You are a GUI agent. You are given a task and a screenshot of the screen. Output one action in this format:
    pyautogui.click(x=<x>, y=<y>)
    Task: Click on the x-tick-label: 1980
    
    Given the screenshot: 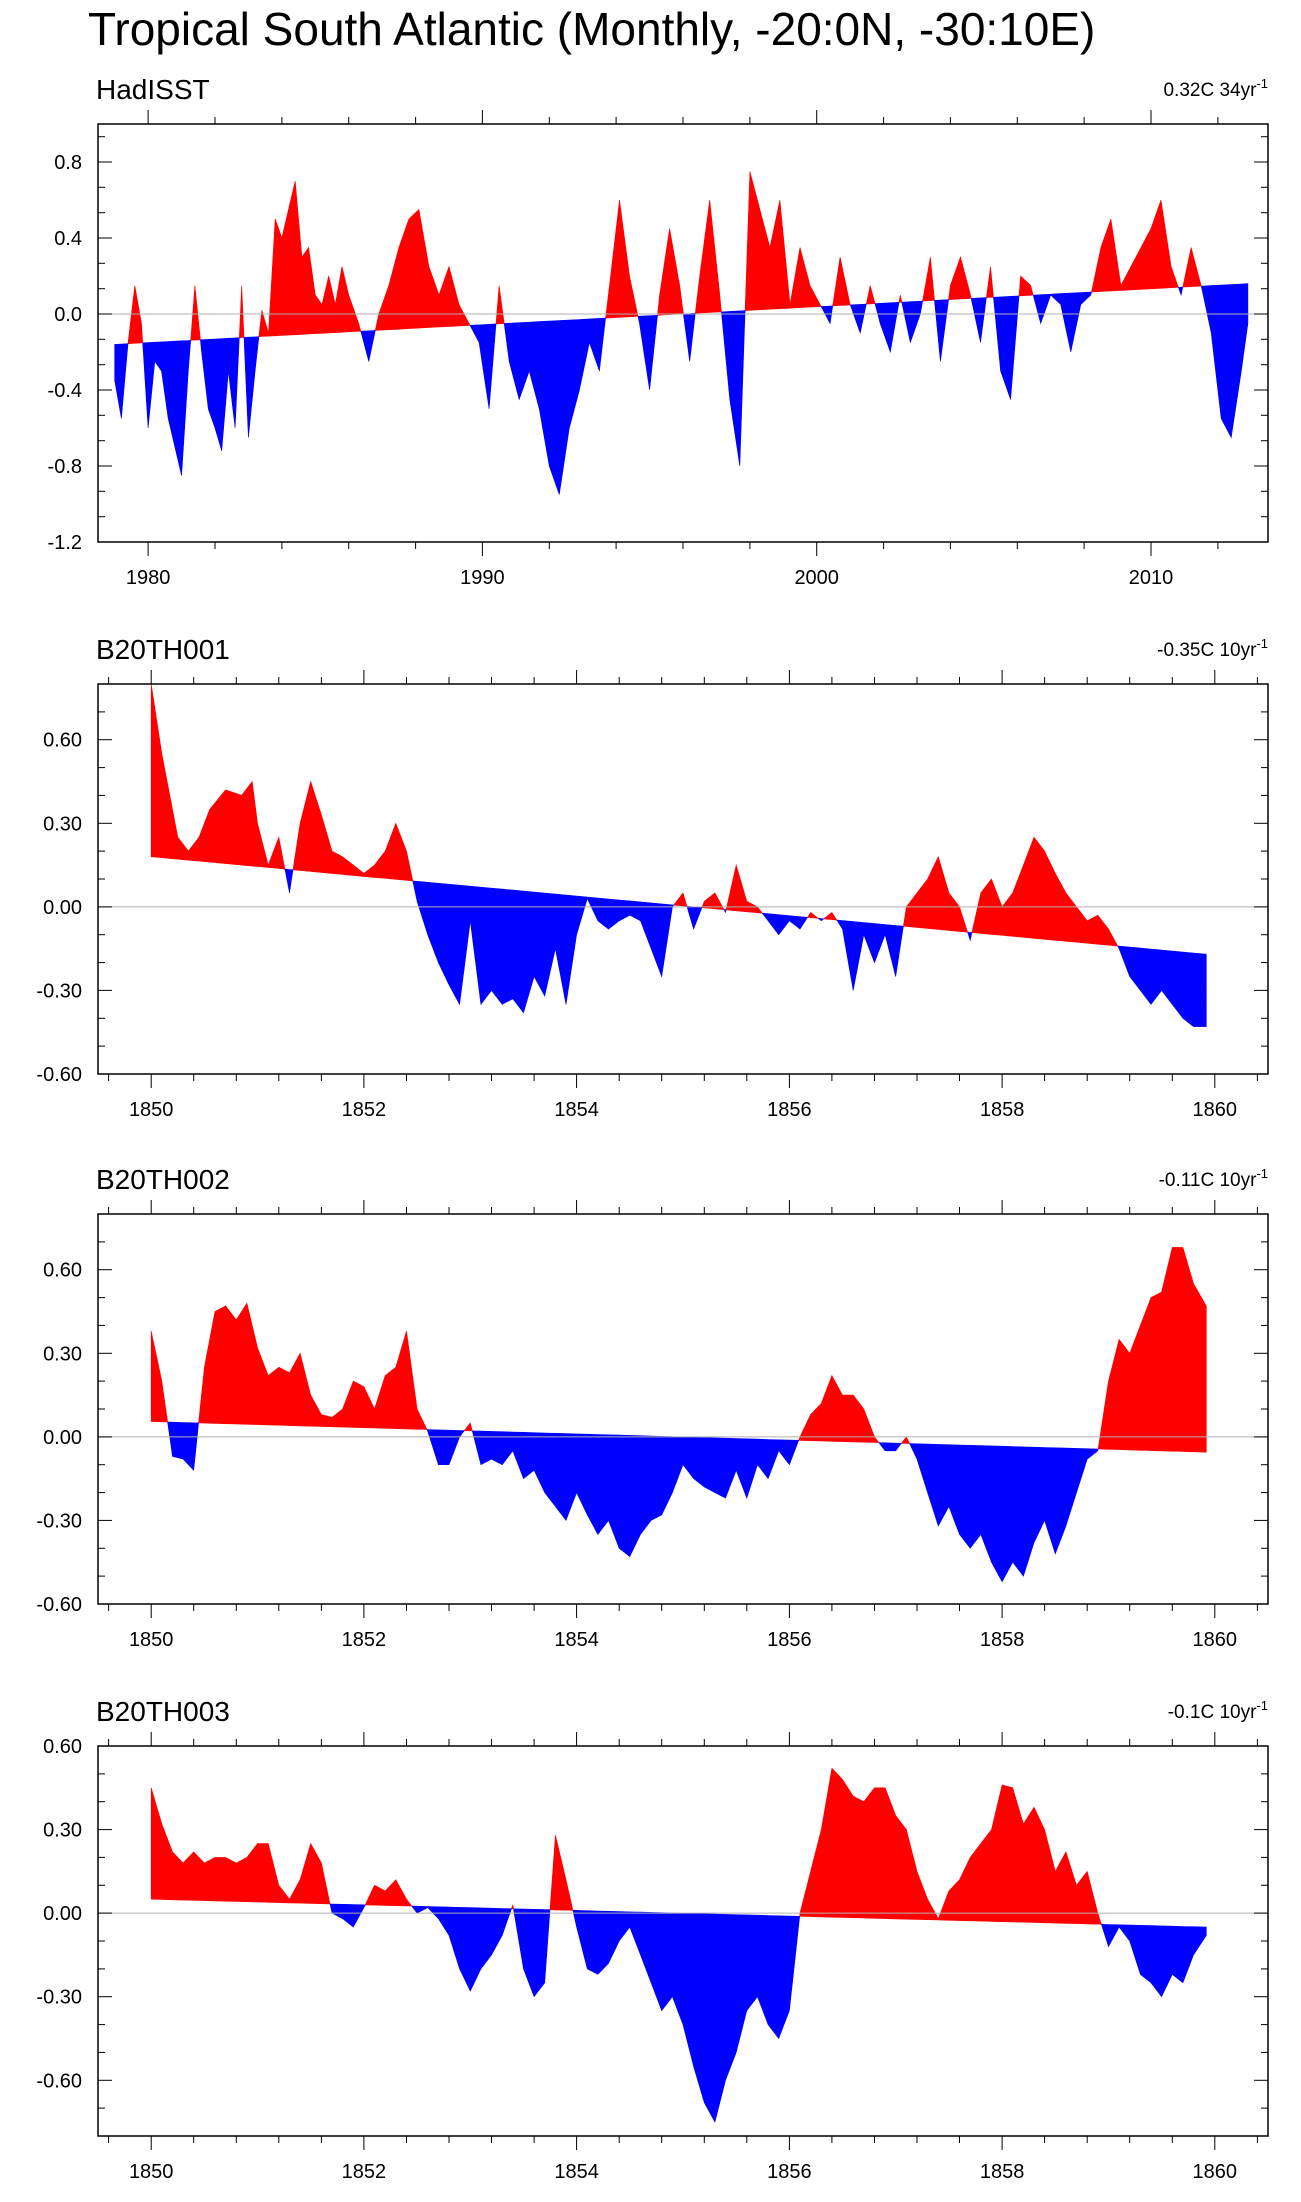 What is the action you would take?
    pyautogui.click(x=148, y=578)
    